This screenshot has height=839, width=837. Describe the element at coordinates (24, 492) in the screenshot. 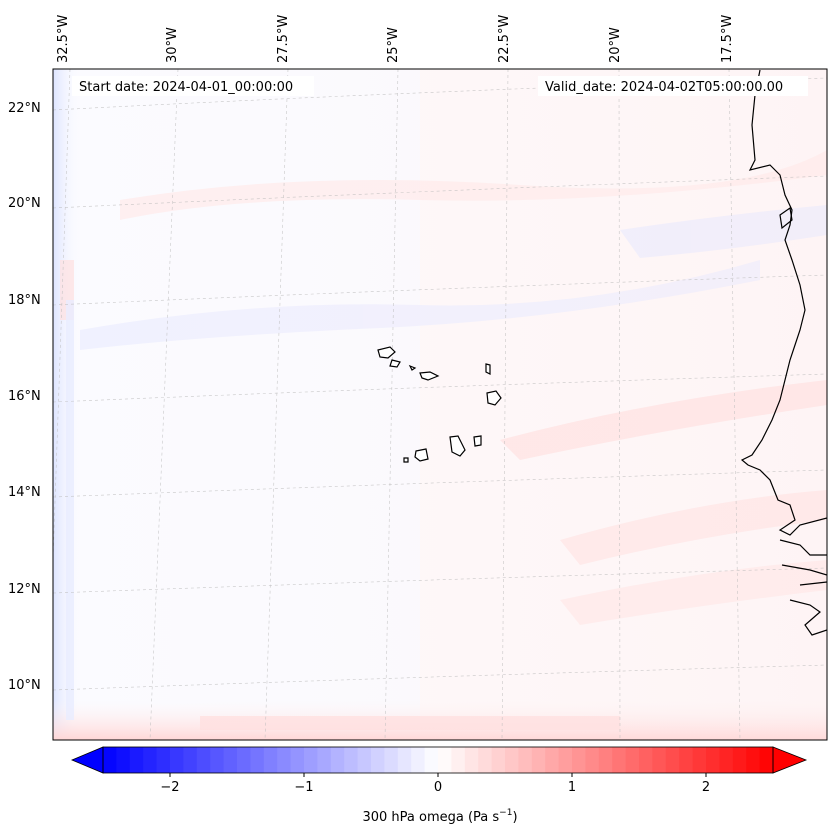

I see `lat-label: 14°N` at that location.